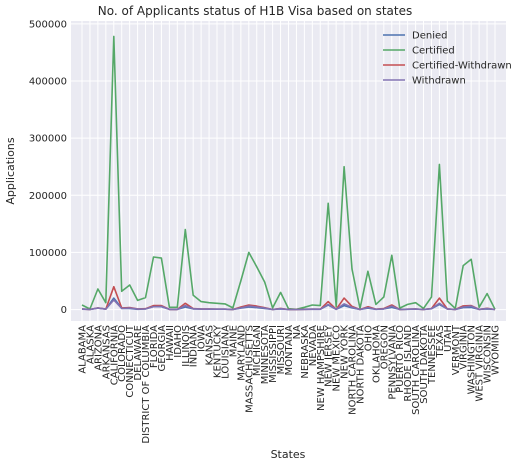 The width and height of the screenshot is (515, 467). What do you see at coordinates (218, 351) in the screenshot?
I see `x-tick-label: KENTUCKY` at bounding box center [218, 351].